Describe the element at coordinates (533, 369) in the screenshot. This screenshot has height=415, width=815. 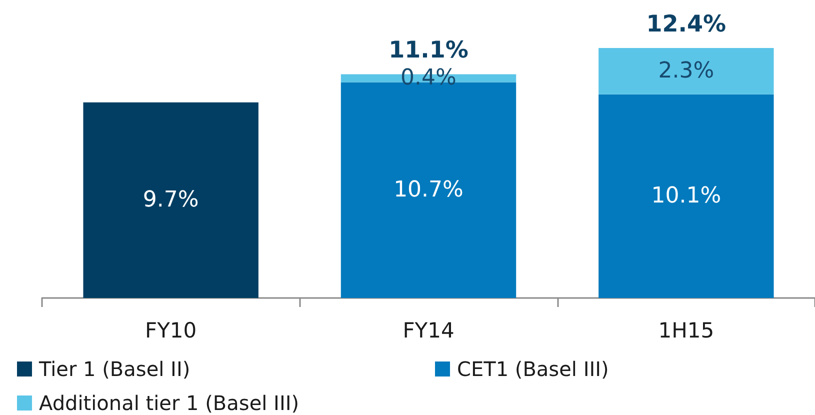
I see `legend-label: CET1 (Basel III)` at that location.